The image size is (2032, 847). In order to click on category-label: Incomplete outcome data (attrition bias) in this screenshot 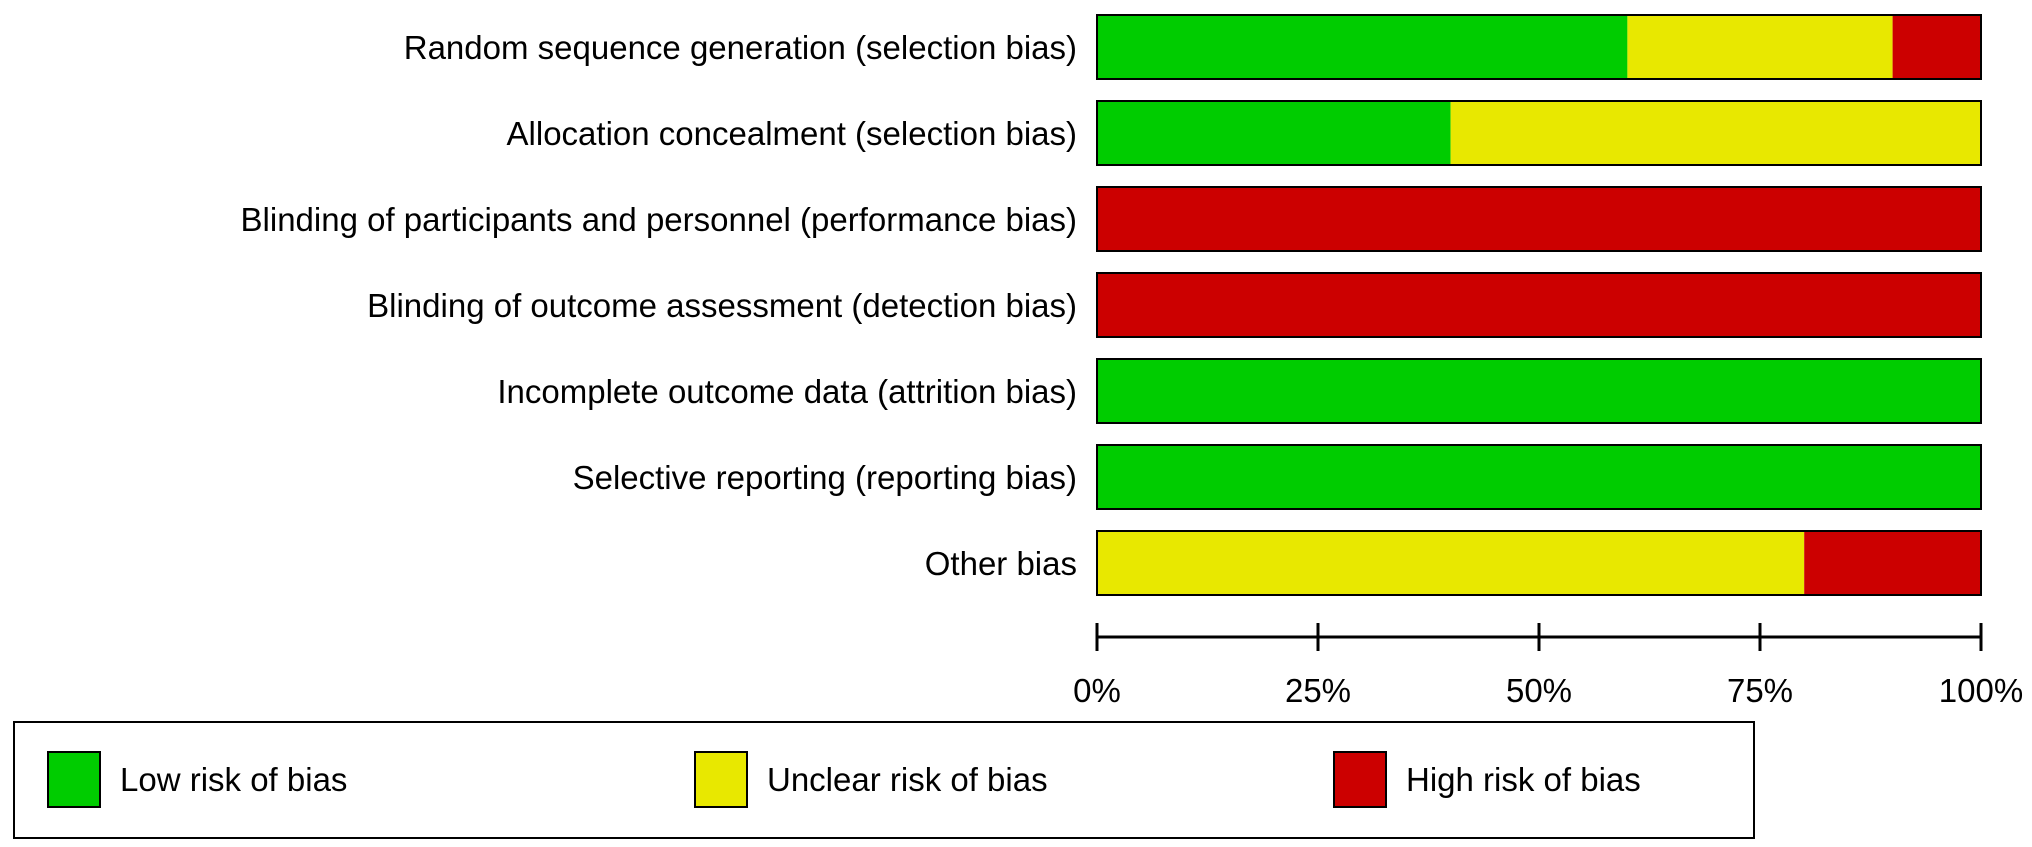, I will do `click(787, 391)`.